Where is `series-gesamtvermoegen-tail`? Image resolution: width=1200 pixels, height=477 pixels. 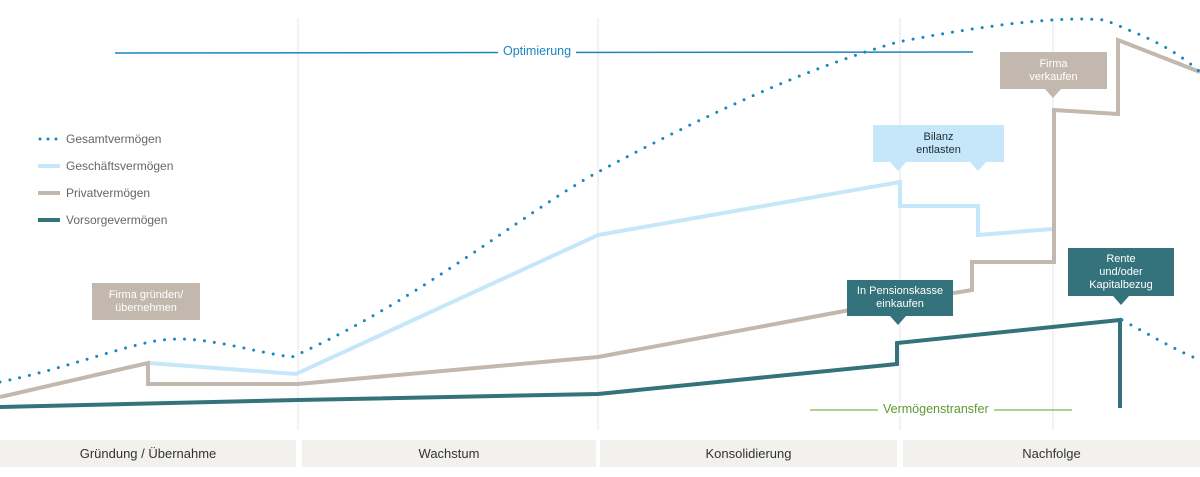
series-gesamtvermoegen-tail is located at coordinates (1160, 340).